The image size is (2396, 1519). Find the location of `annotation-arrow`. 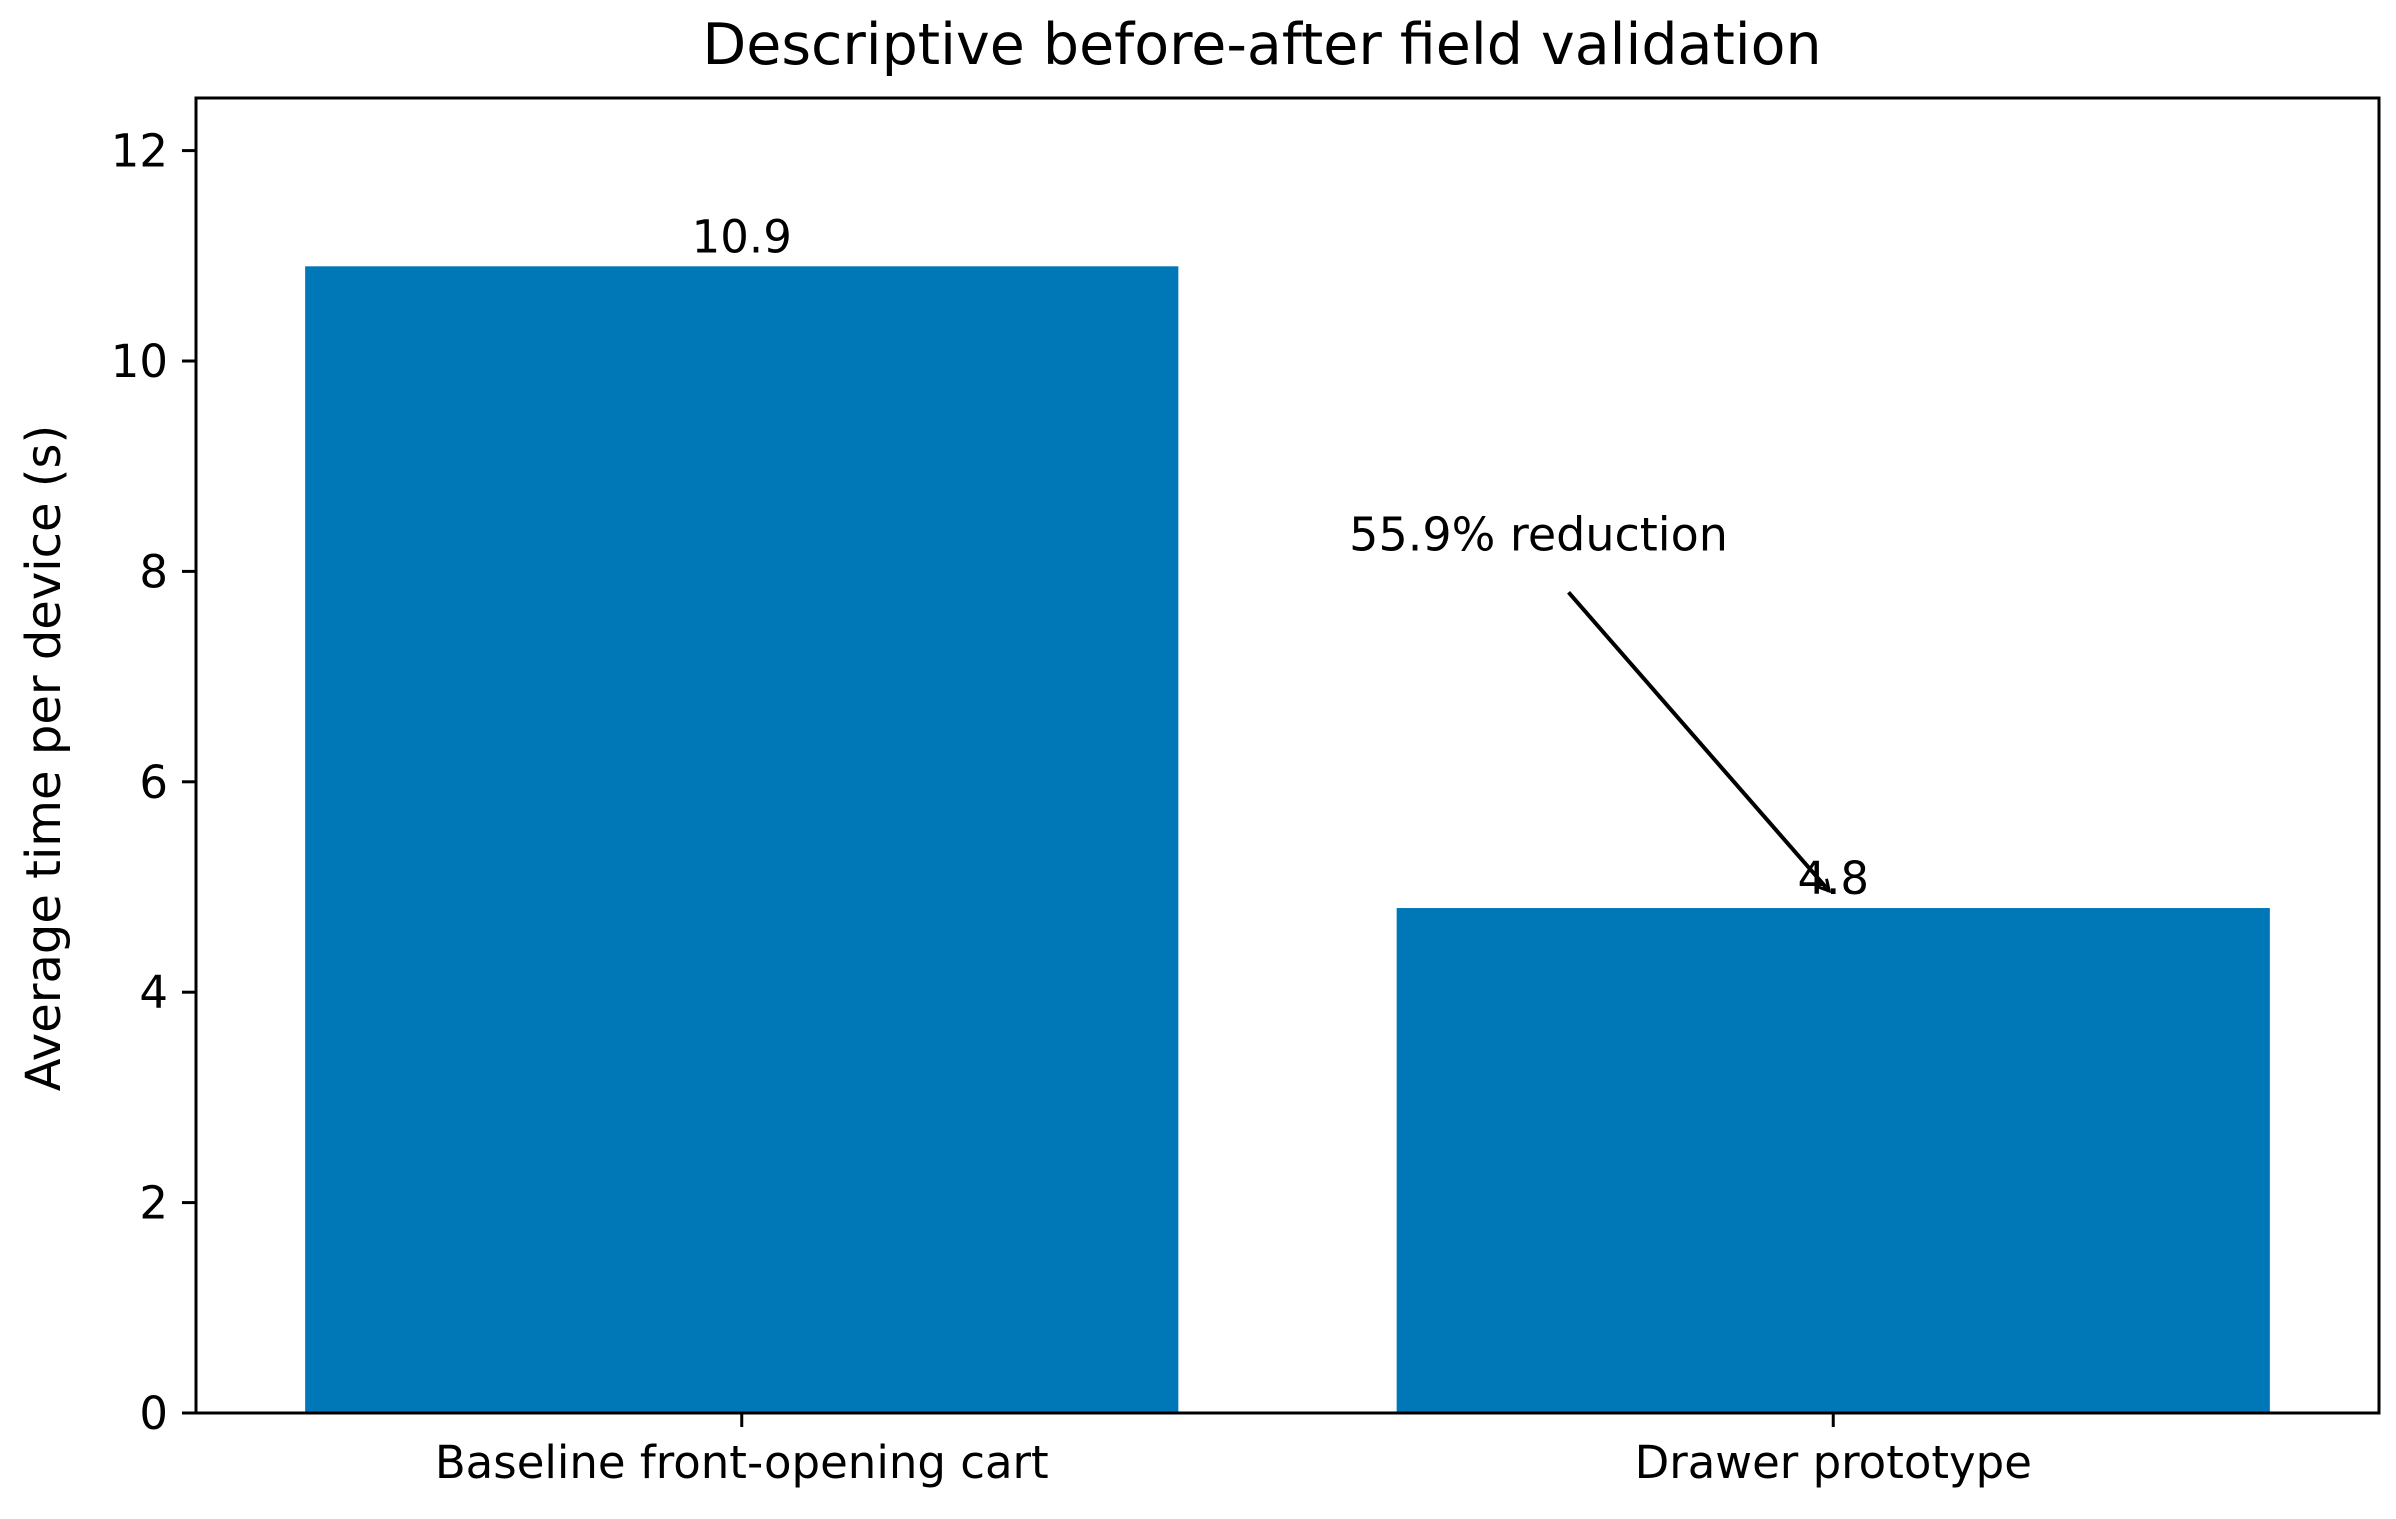

annotation-arrow is located at coordinates (1698, 741).